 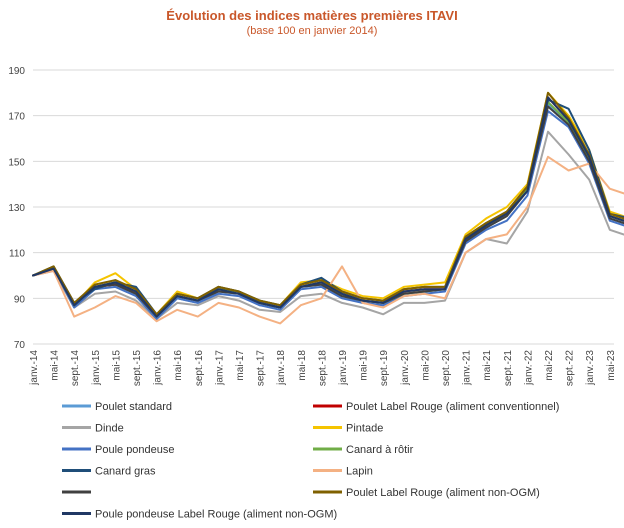 I want to click on legend-label: Pintade, so click(x=364, y=429).